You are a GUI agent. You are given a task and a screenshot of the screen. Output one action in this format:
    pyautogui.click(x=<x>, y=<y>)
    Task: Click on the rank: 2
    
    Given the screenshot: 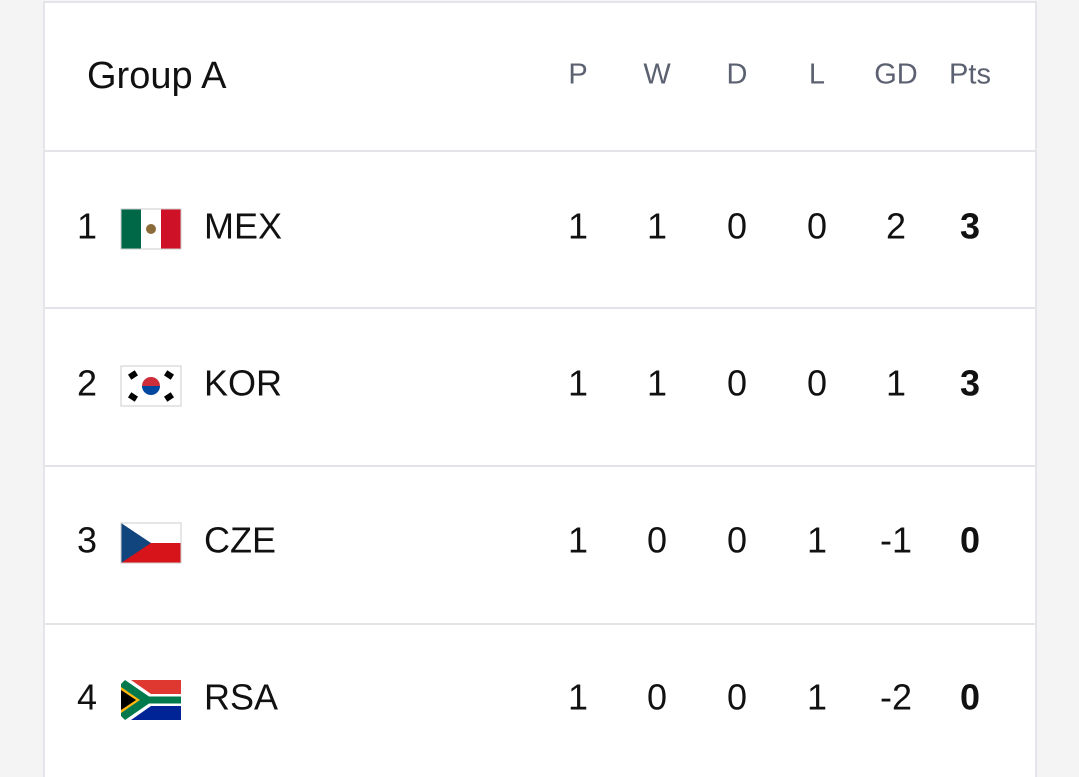 What is the action you would take?
    pyautogui.click(x=87, y=383)
    